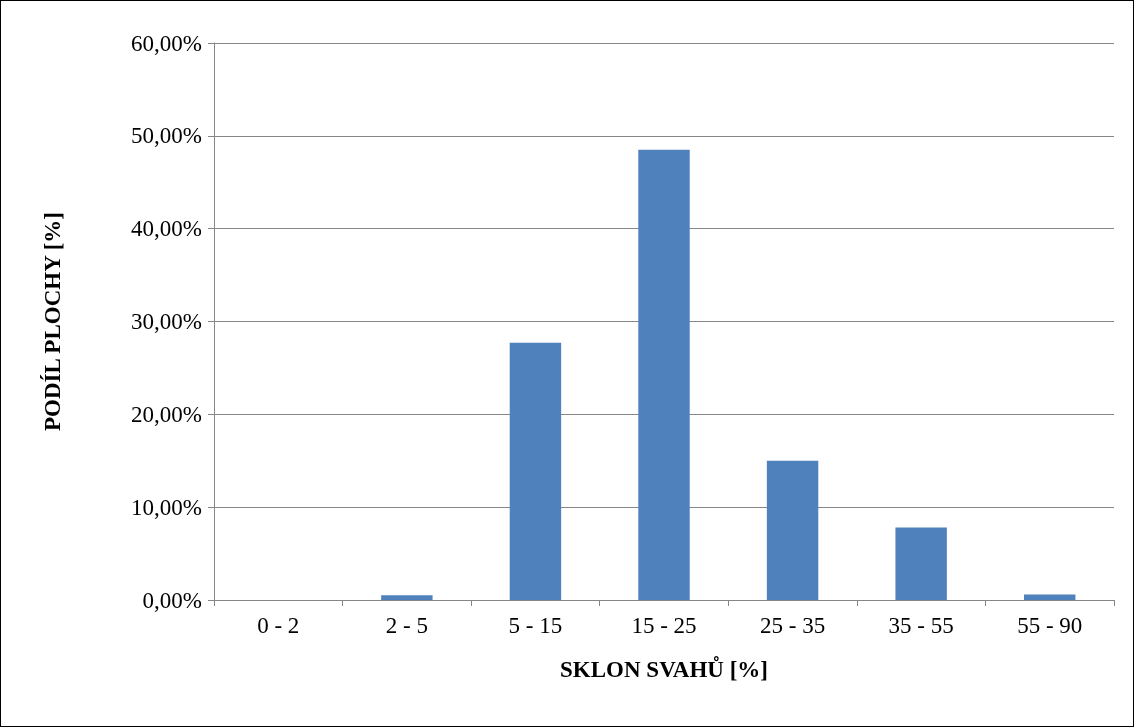 Image resolution: width=1134 pixels, height=727 pixels. Describe the element at coordinates (921, 625) in the screenshot. I see `x-tick-label: 35 - 55` at that location.